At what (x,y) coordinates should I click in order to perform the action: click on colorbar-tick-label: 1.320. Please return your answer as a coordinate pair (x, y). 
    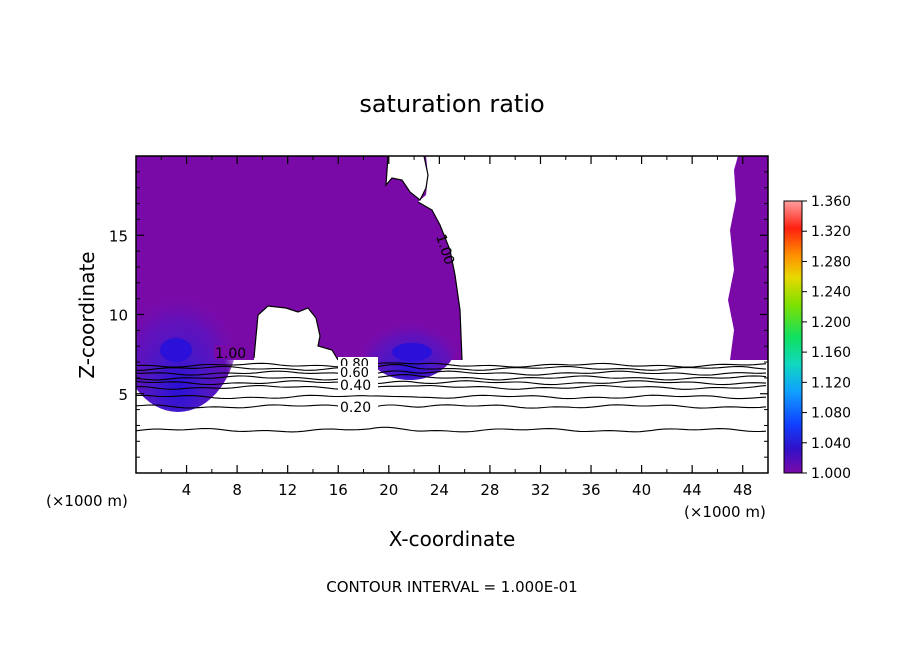
    Looking at the image, I should click on (831, 232).